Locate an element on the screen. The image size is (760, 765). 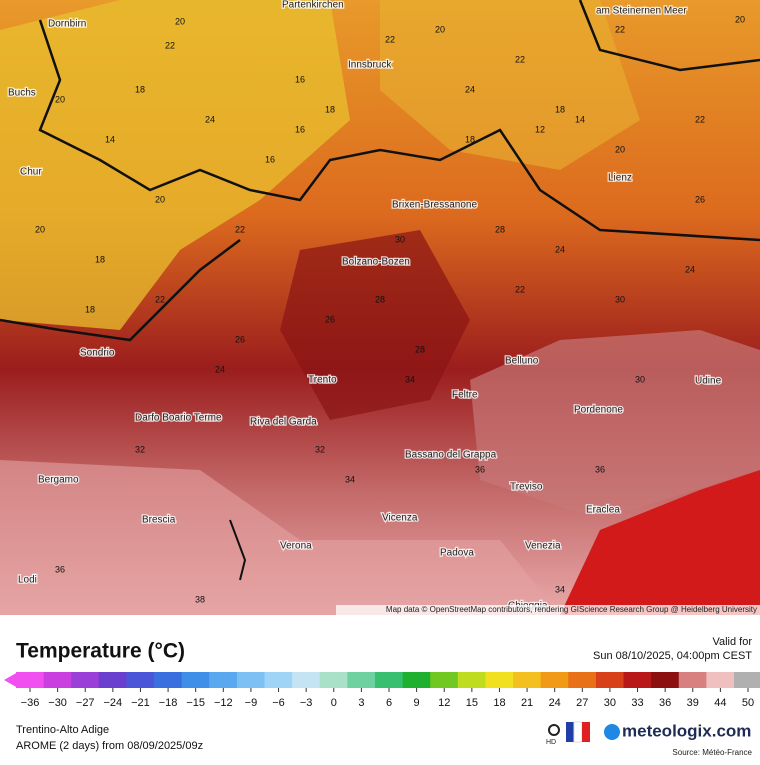
colorbar-tick-label: 39 is located at coordinates (693, 703).